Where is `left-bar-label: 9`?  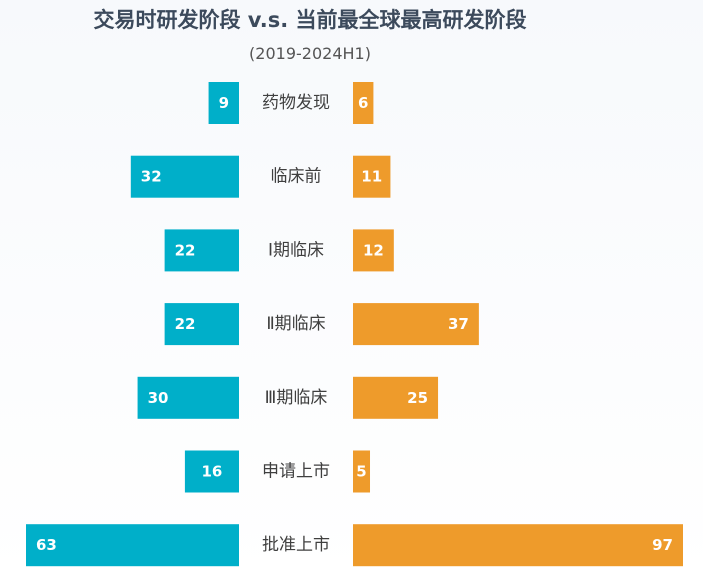 left-bar-label: 9 is located at coordinates (224, 103).